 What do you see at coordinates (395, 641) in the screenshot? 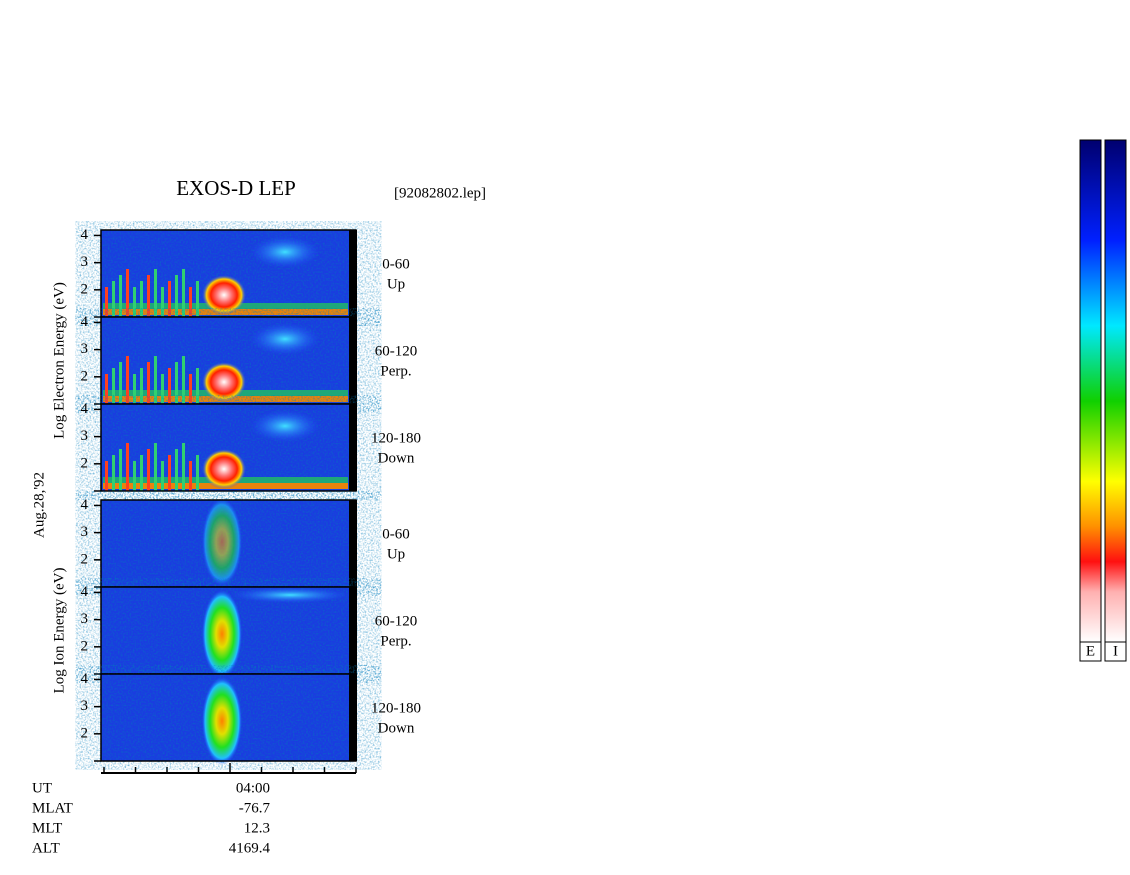
I see `pitch-direction: Perp.` at bounding box center [395, 641].